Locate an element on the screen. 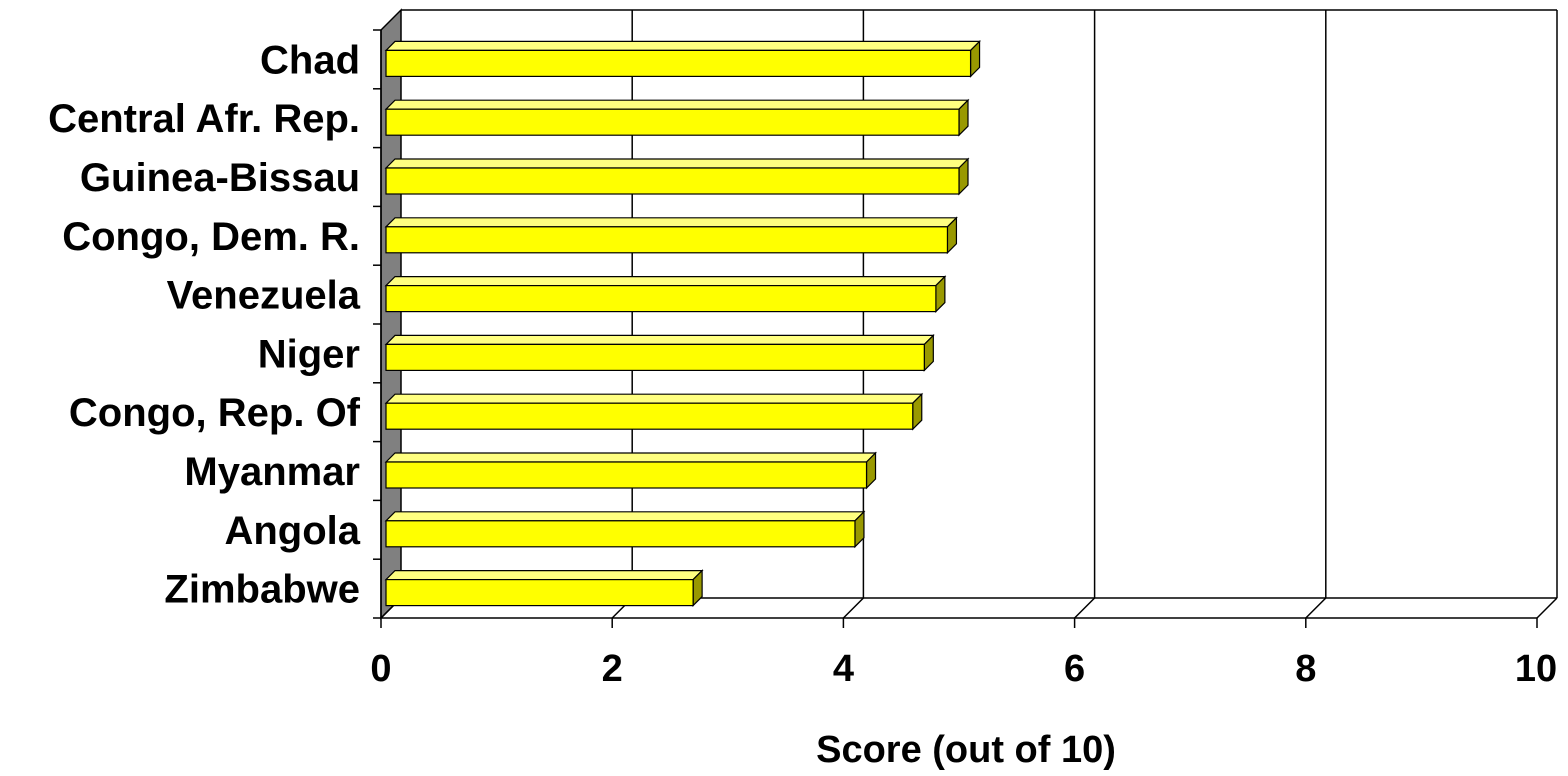  bar-congo-dem-r is located at coordinates (671, 235).